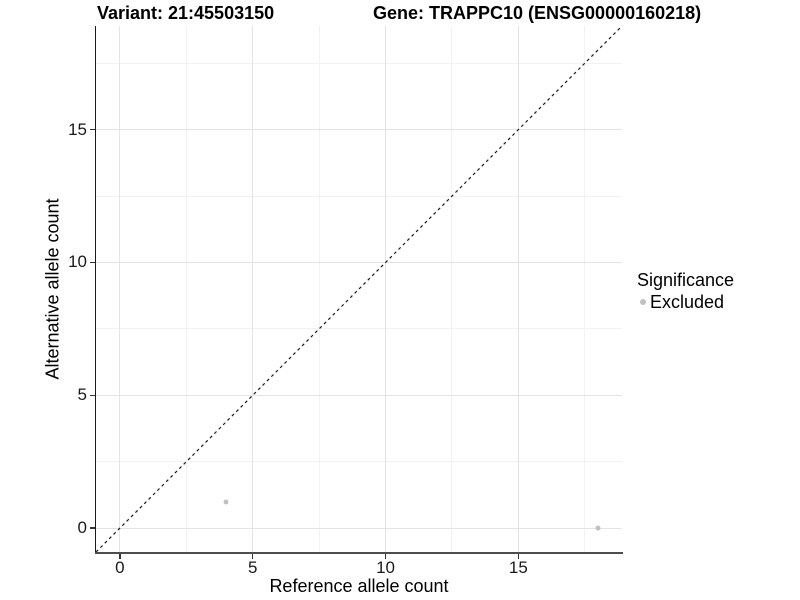  I want to click on legend-point-icon, so click(643, 302).